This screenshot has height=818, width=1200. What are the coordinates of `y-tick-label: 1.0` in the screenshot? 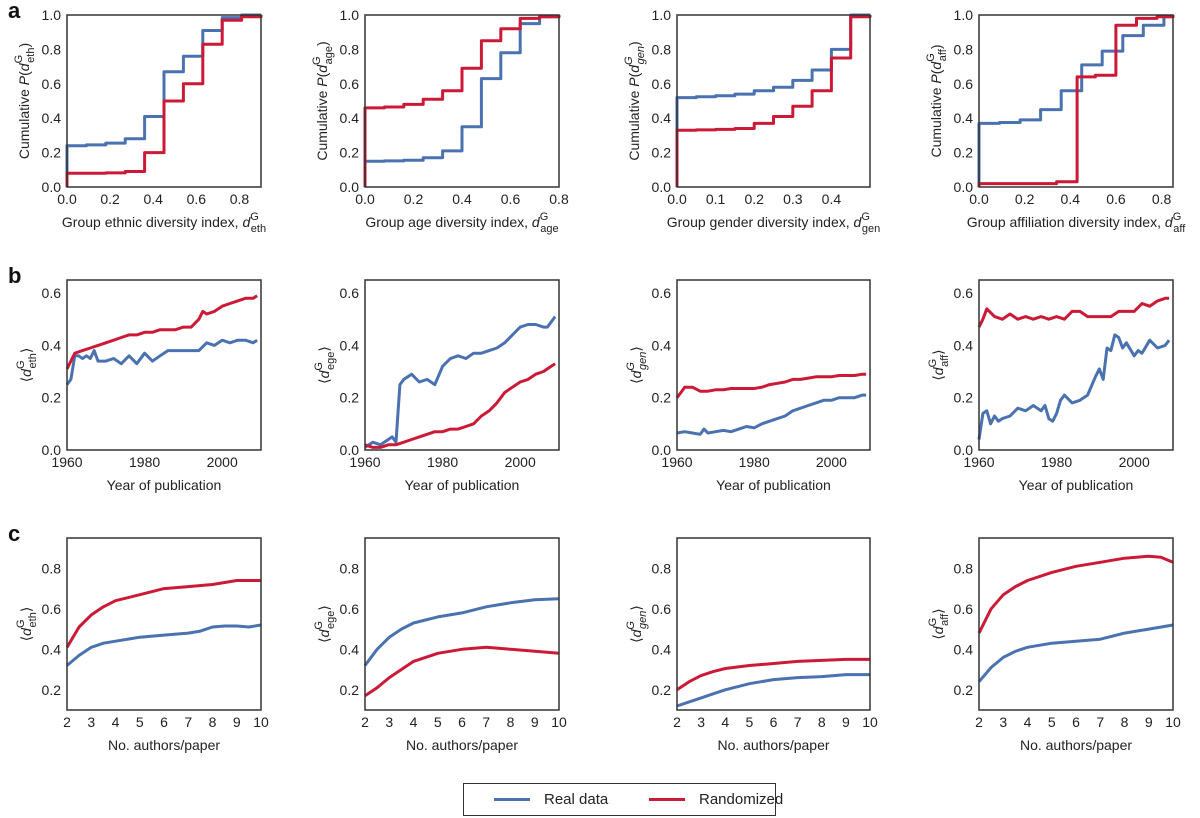 It's located at (350, 15).